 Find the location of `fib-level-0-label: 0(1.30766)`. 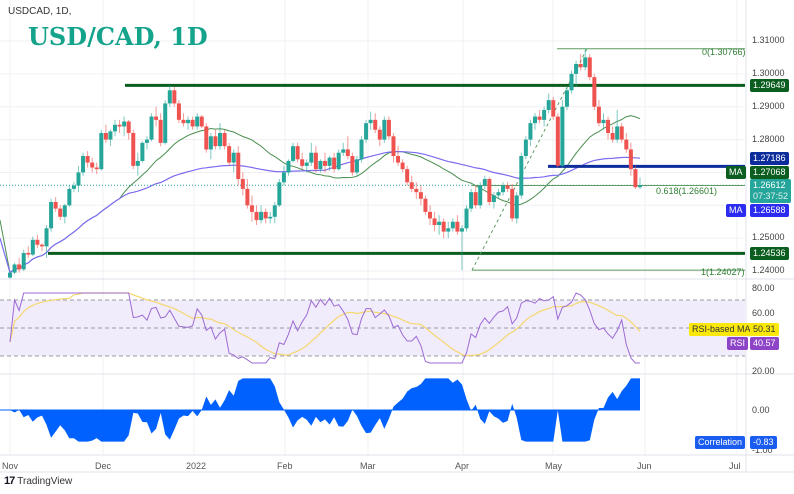

fib-level-0-label: 0(1.30766) is located at coordinates (724, 52).